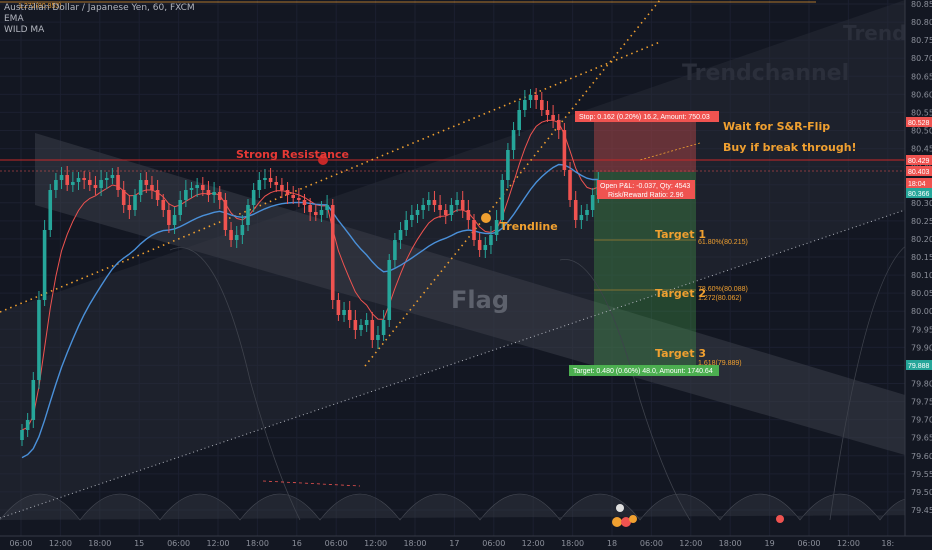 This screenshot has height=550, width=932. Describe the element at coordinates (680, 293) in the screenshot. I see `target2-label: Target 2` at that location.